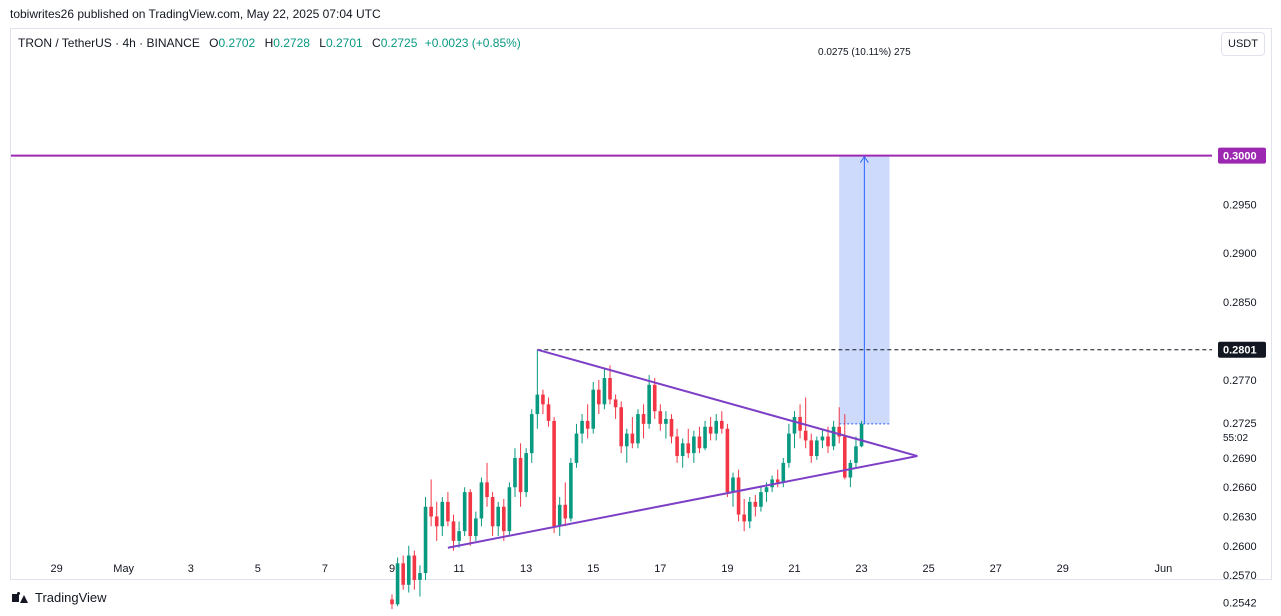 The image size is (1281, 616). I want to click on bar-countdown-label: 55:02, so click(1235, 438).